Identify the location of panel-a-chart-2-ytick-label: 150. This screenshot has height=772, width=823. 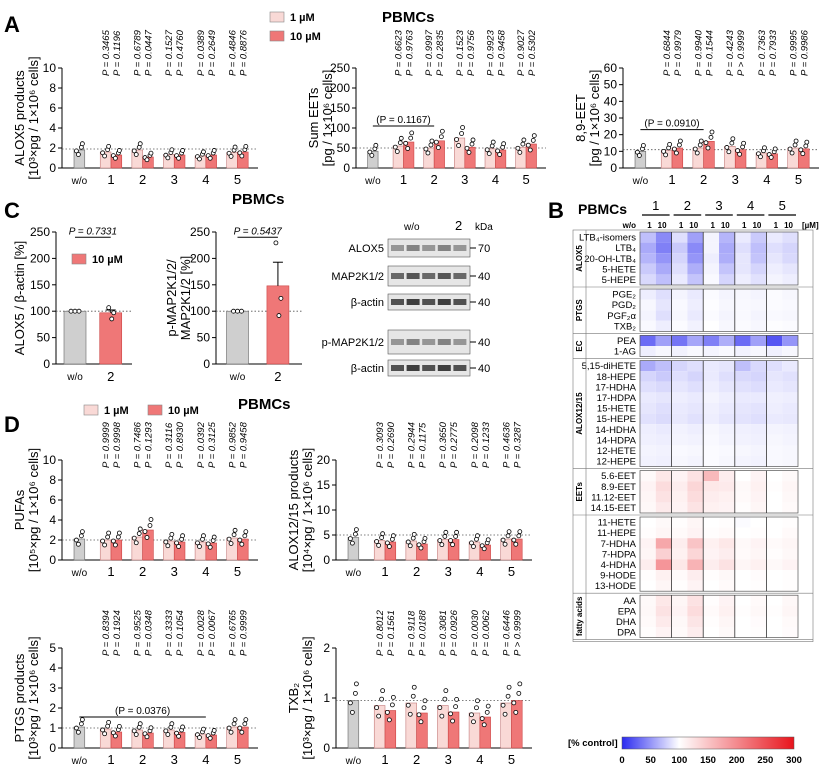
(340, 108).